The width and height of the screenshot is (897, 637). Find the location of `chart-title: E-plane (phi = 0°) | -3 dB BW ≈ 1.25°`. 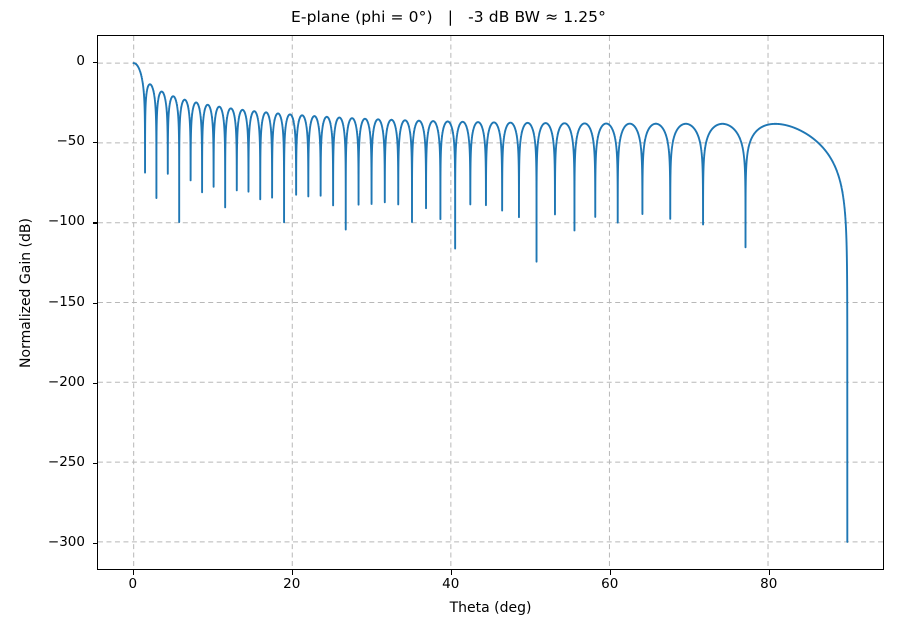

chart-title: E-plane (phi = 0°) | -3 dB BW ≈ 1.25° is located at coordinates (448, 17).